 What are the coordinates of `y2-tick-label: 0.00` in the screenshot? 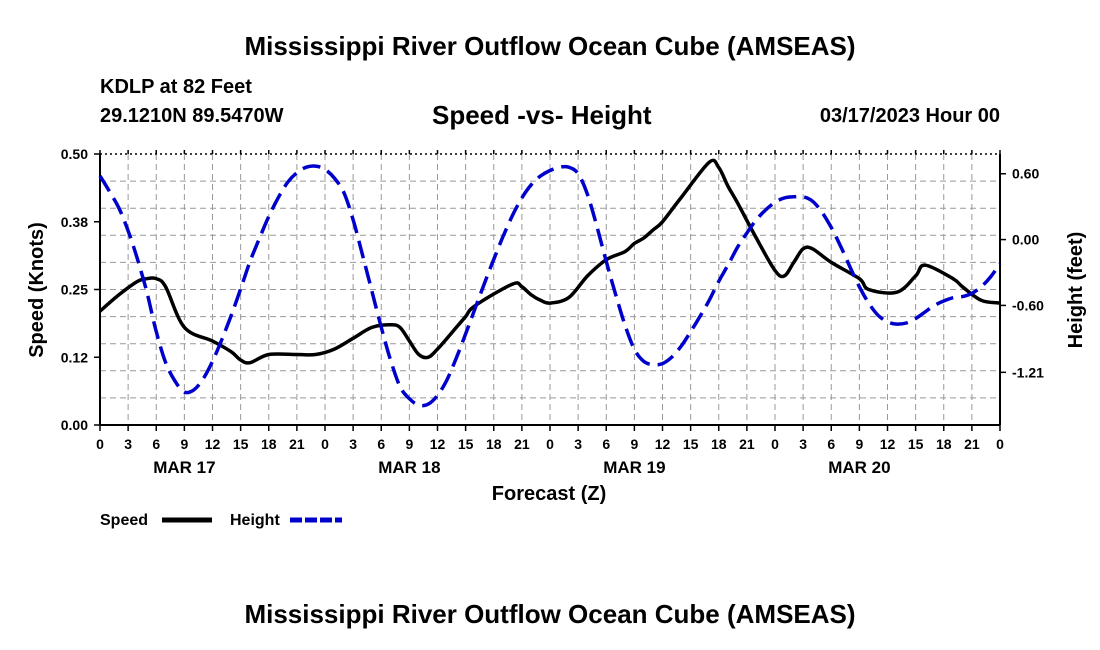 It's located at (1025, 240).